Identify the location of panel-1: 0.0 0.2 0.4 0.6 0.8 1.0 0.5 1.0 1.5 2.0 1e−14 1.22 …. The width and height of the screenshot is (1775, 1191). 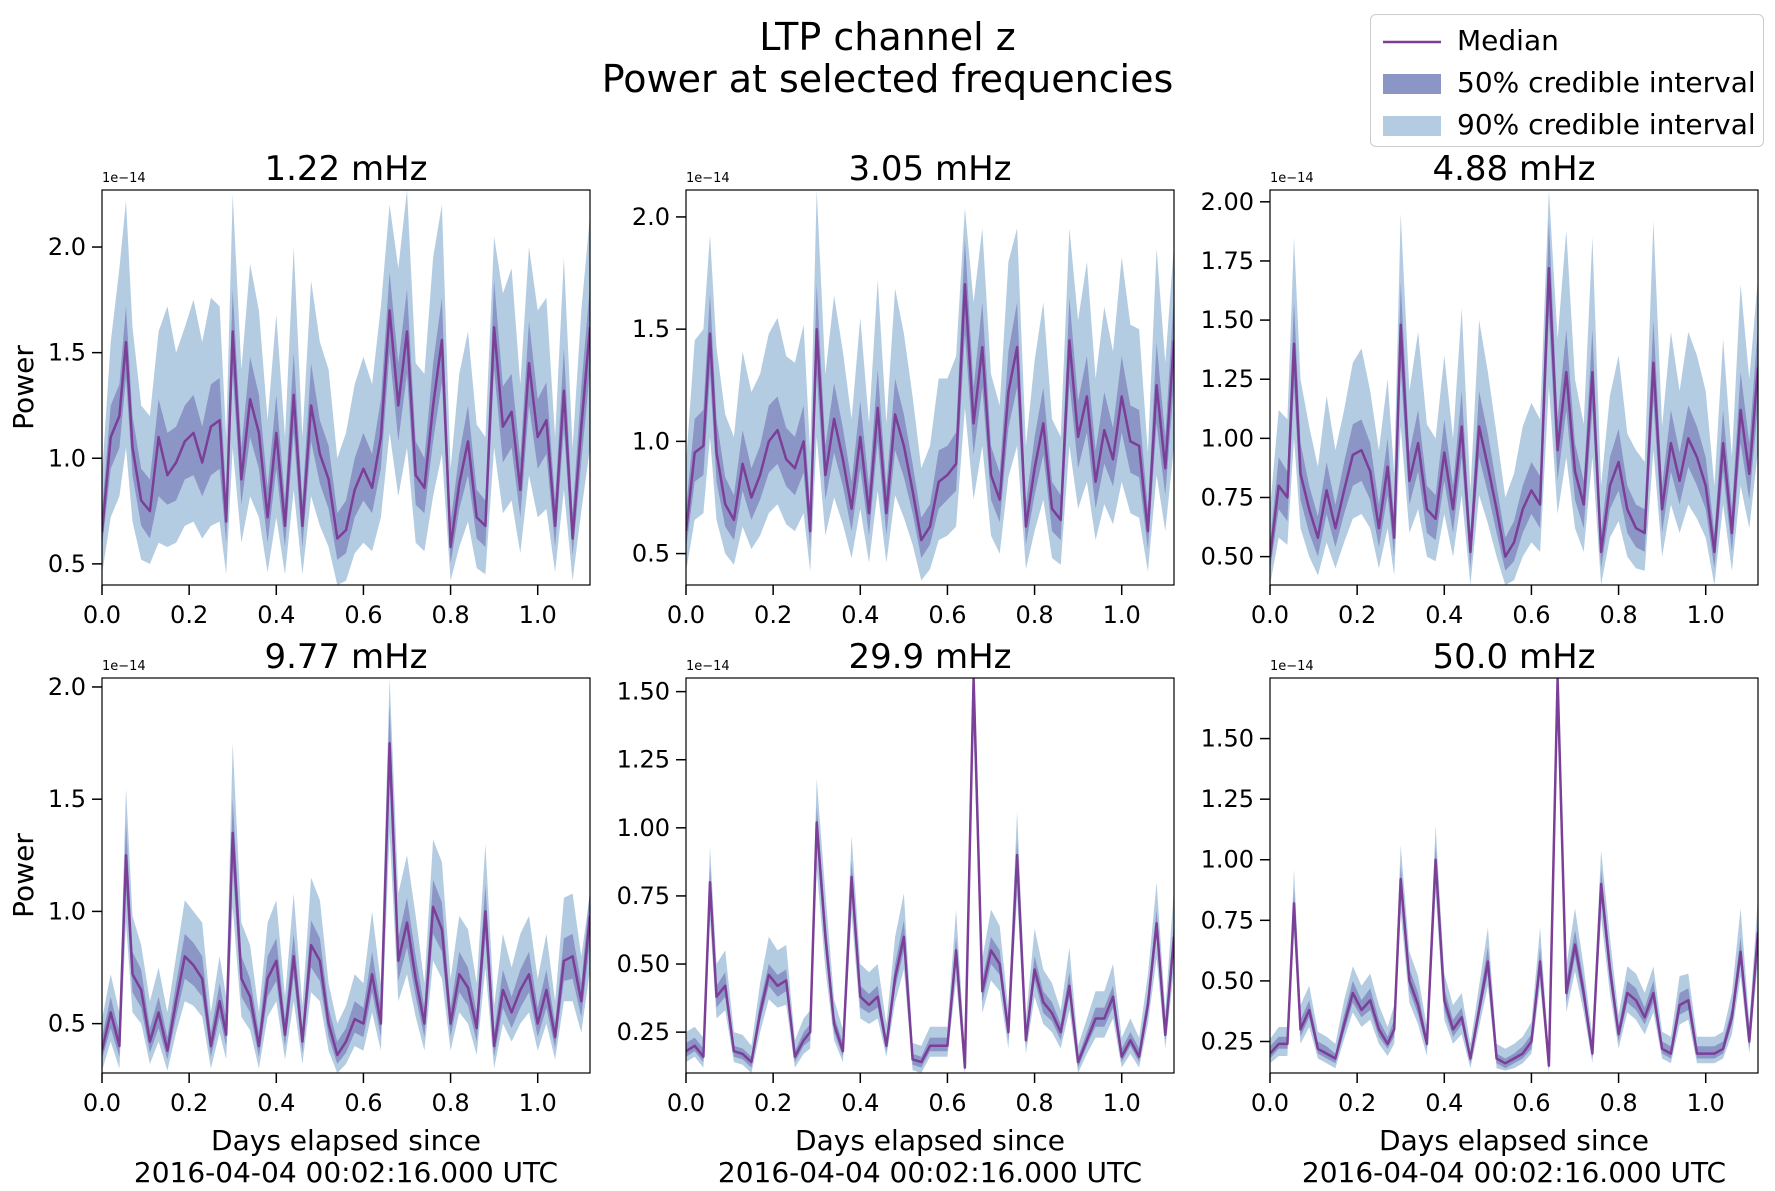
(299, 389).